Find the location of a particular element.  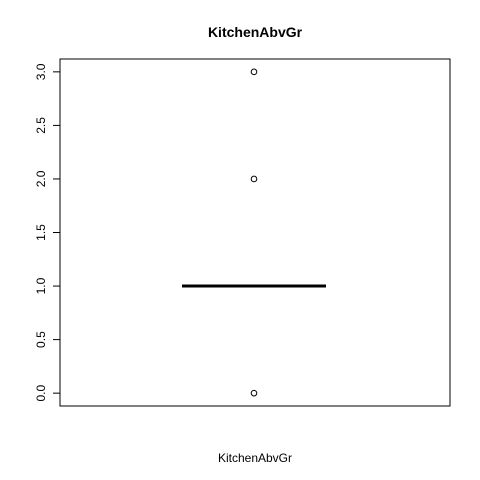

chart-title: KitchenAbvGr is located at coordinates (255, 32).